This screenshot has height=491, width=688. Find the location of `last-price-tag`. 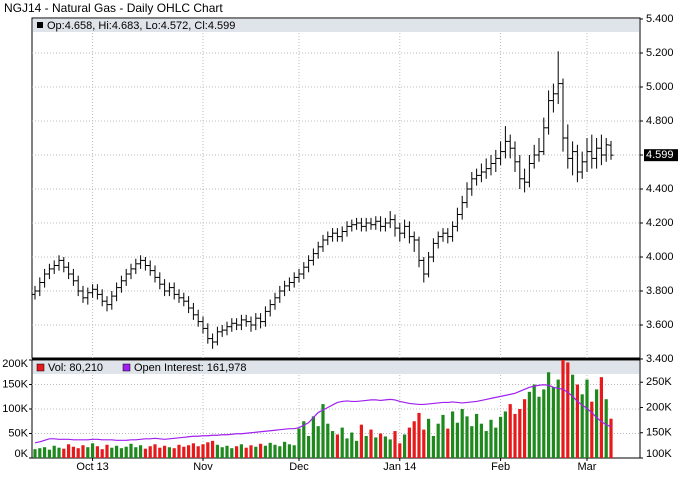

last-price-tag is located at coordinates (661, 155).